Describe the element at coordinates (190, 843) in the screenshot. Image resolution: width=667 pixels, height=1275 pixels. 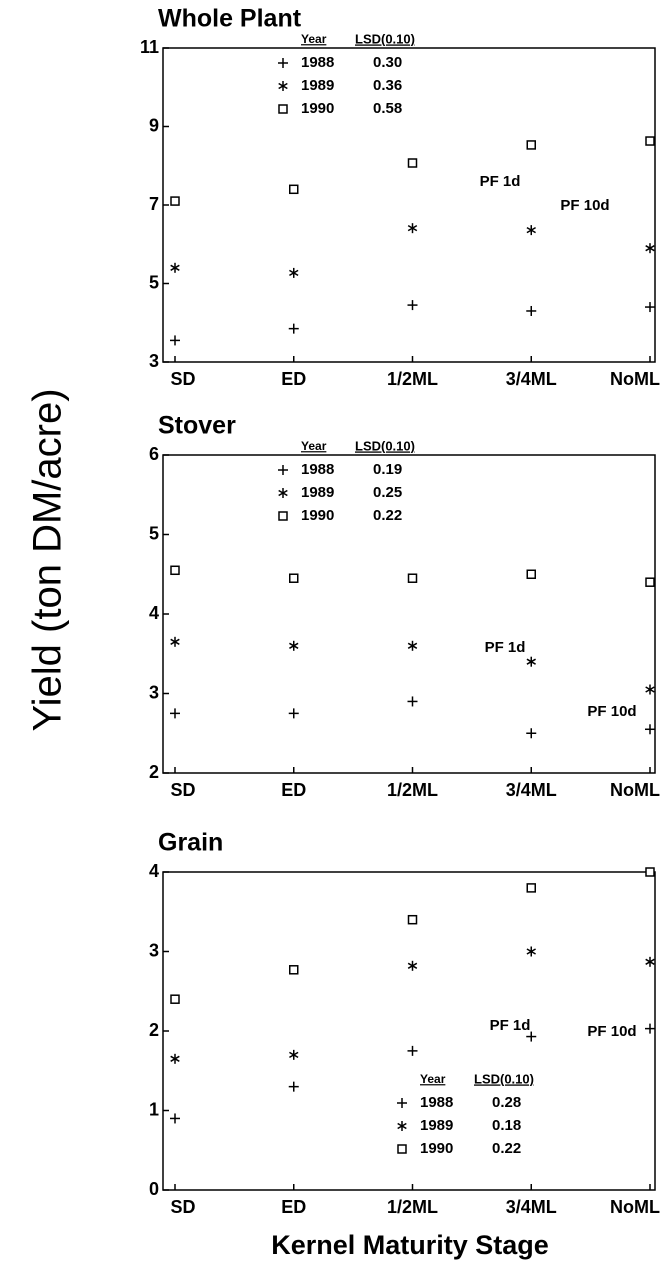
I see `panel-title: Grain` at that location.